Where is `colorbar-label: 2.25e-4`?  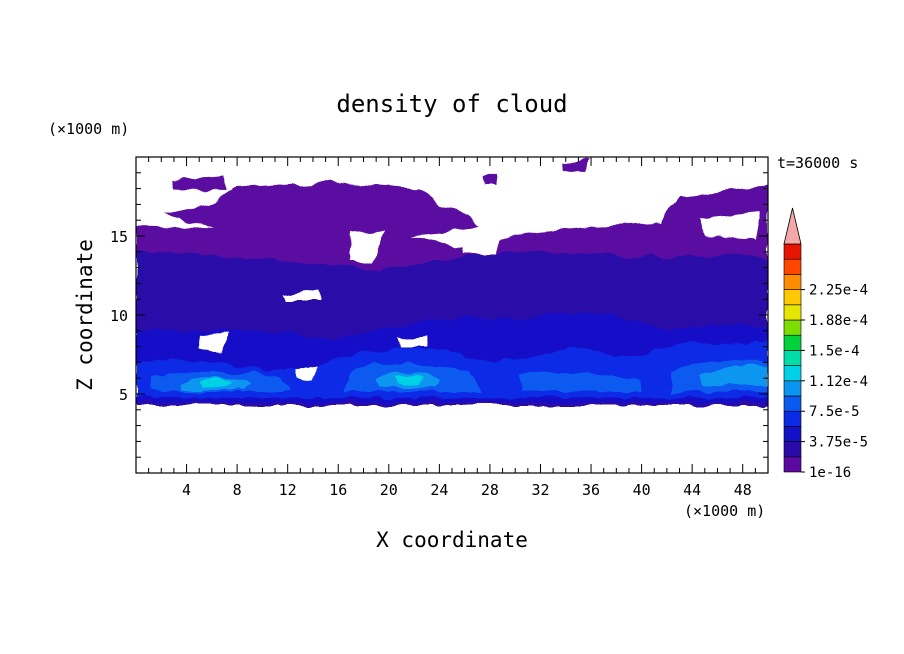
colorbar-label: 2.25e-4 is located at coordinates (838, 291).